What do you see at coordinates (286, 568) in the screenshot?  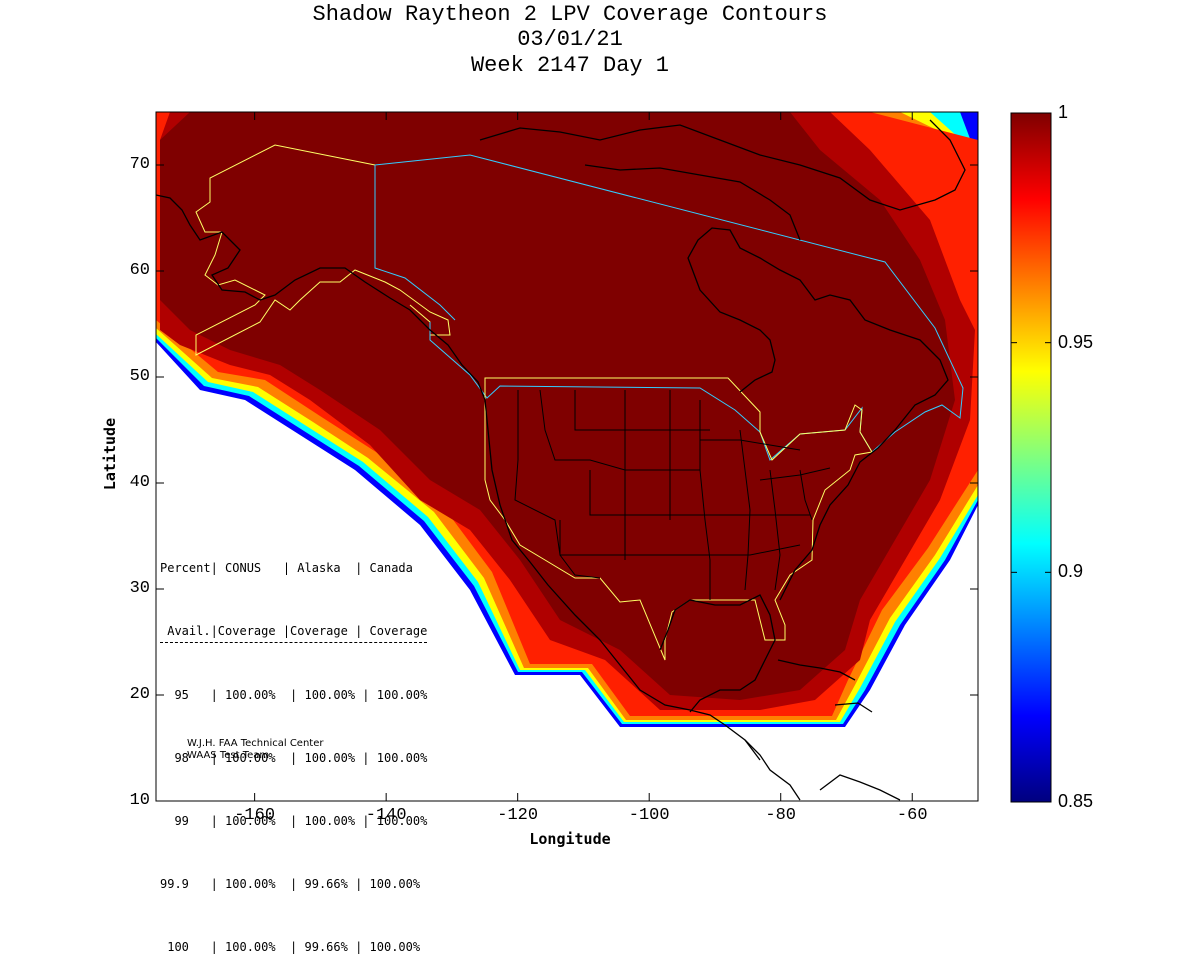 I see `stats-header-1: Percent| CONUS | Alaska | Canada` at bounding box center [286, 568].